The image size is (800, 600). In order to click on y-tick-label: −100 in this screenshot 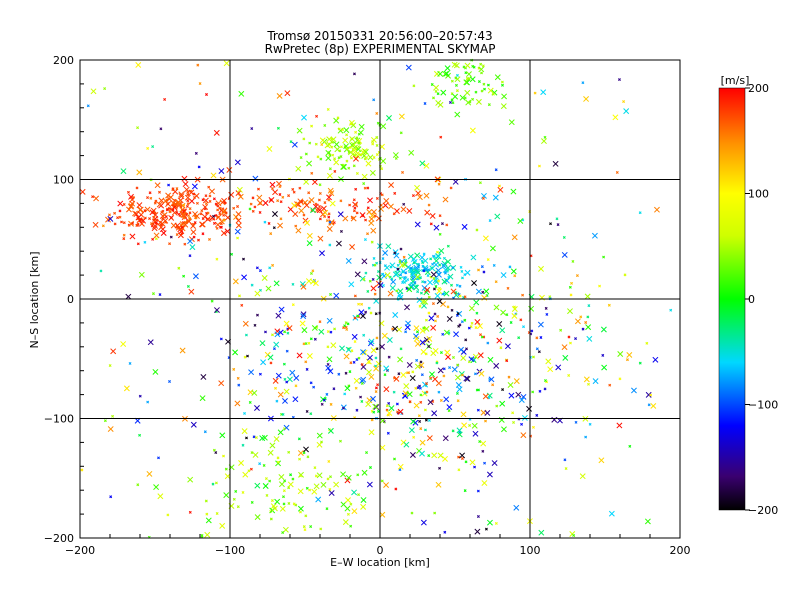, I will do `click(59, 419)`.